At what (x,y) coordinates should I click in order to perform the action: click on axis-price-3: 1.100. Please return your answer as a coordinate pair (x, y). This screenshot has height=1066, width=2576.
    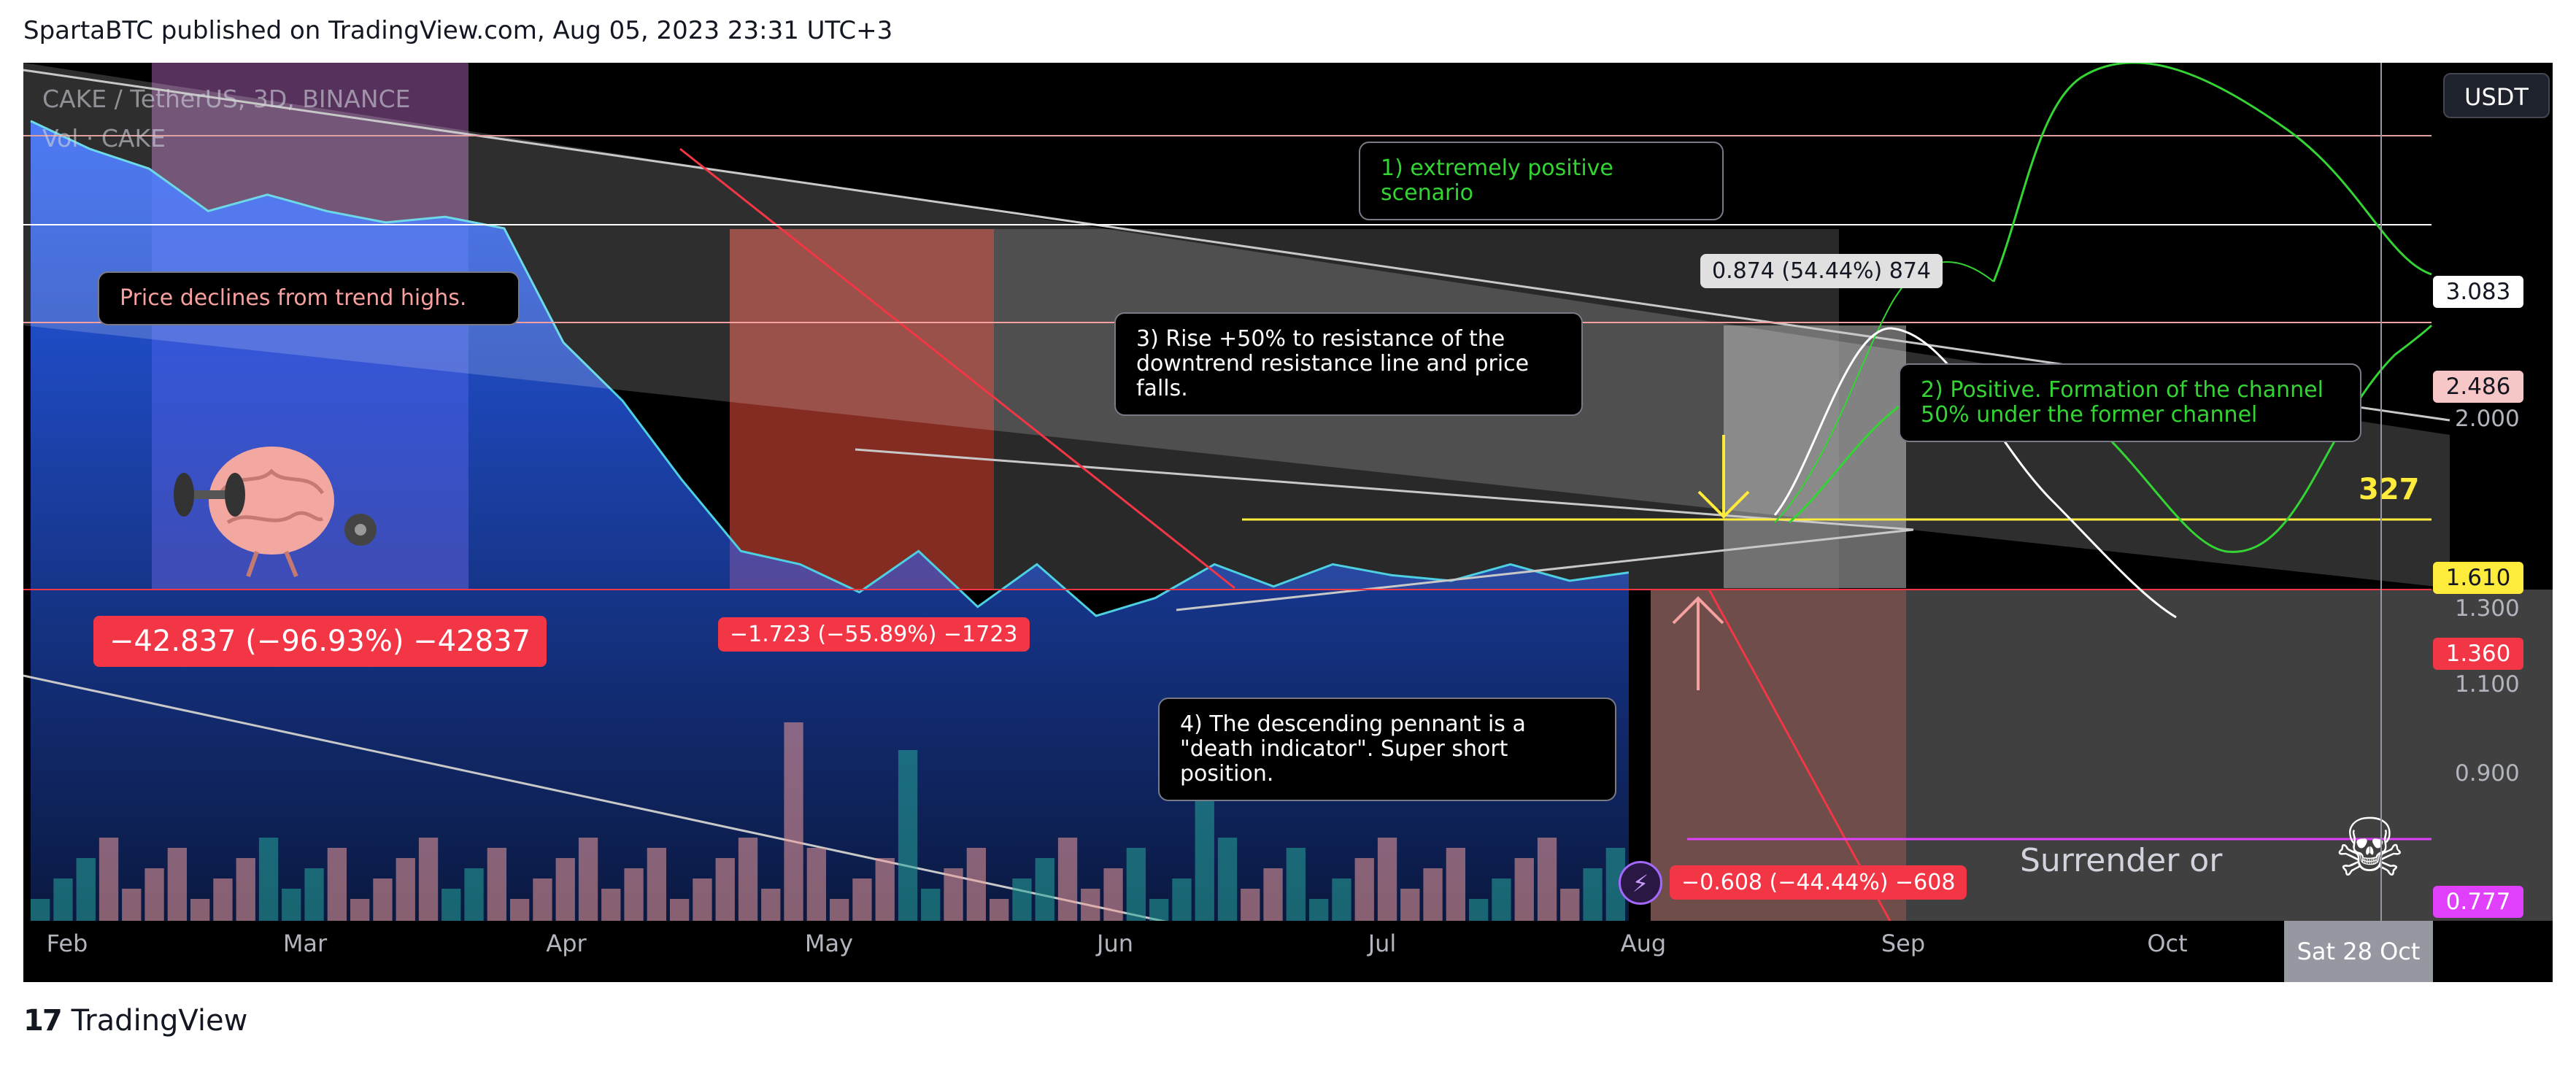
    Looking at the image, I should click on (2487, 684).